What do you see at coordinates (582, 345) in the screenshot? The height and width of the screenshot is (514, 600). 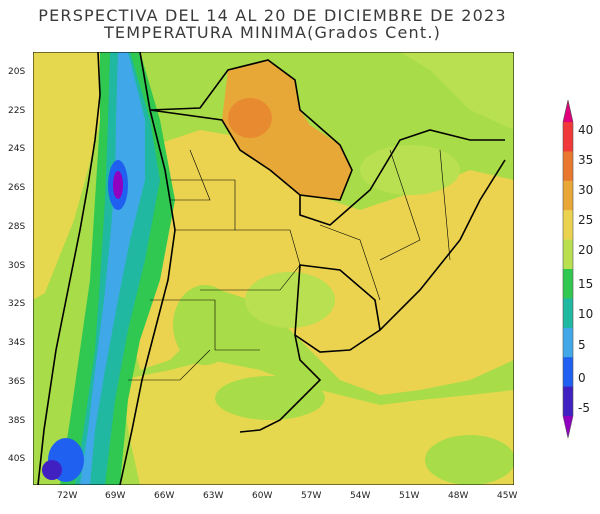 I see `colorbar-label: 5` at bounding box center [582, 345].